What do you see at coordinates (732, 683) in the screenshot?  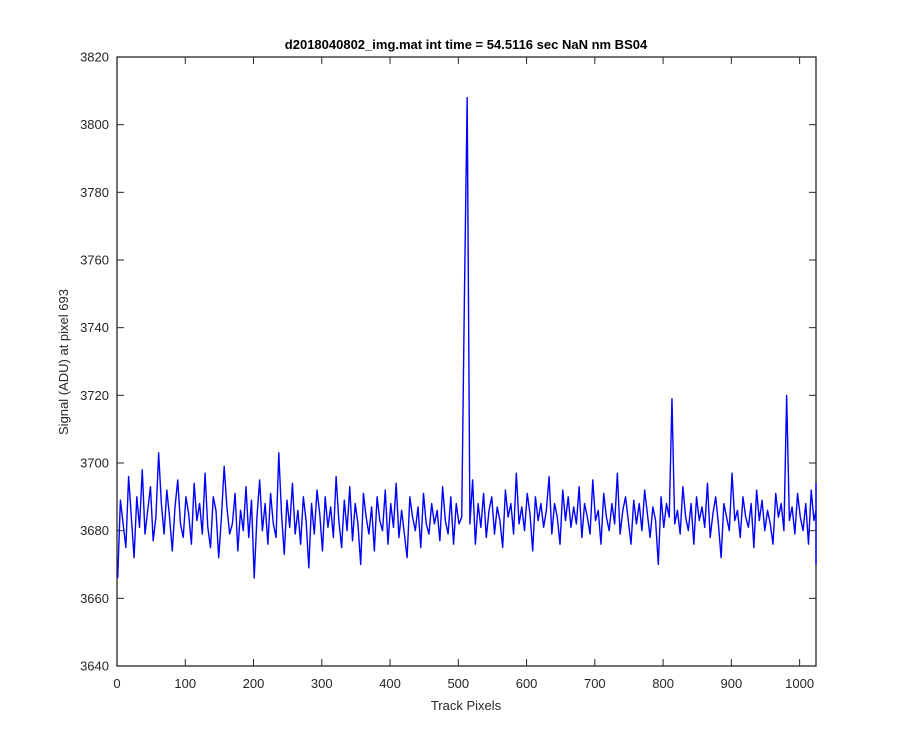 I see `x-tick-label: 900` at bounding box center [732, 683].